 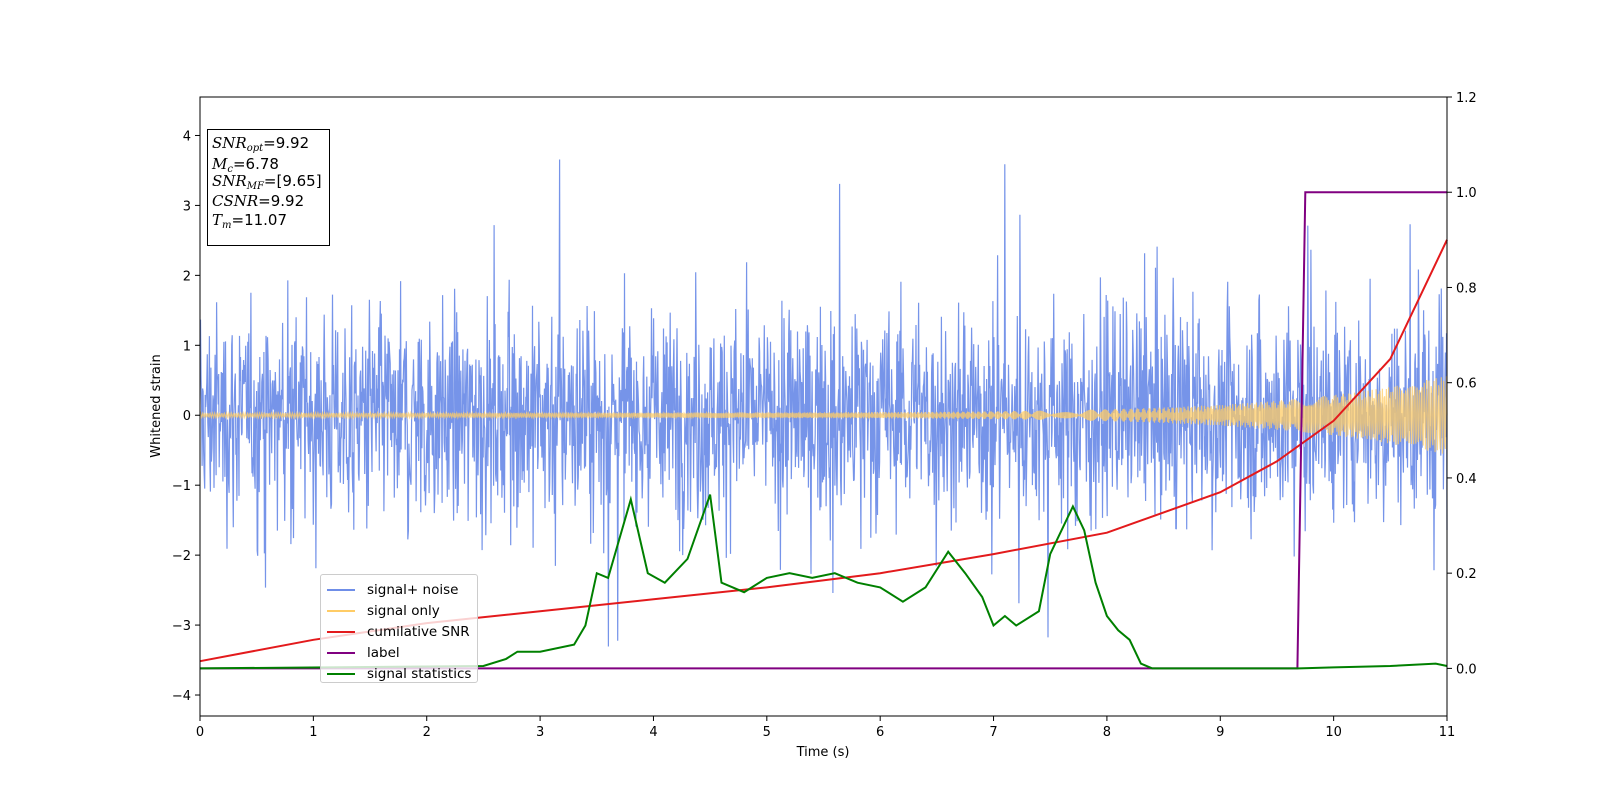 What do you see at coordinates (262, 163) in the screenshot?
I see `mc-value: 6.78` at bounding box center [262, 163].